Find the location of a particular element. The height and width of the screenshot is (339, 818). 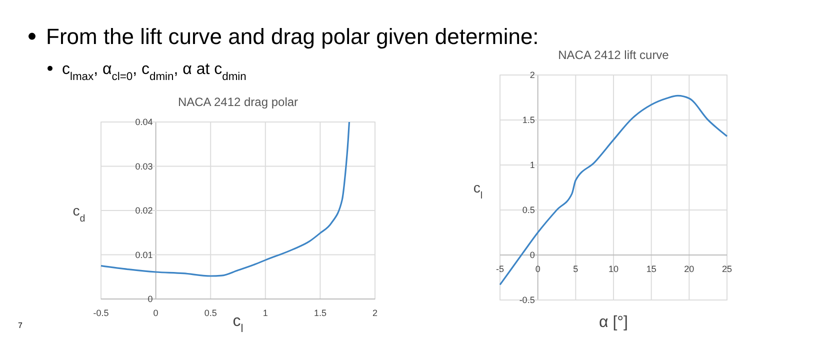

y-tick-label: 0.03 is located at coordinates (144, 166).